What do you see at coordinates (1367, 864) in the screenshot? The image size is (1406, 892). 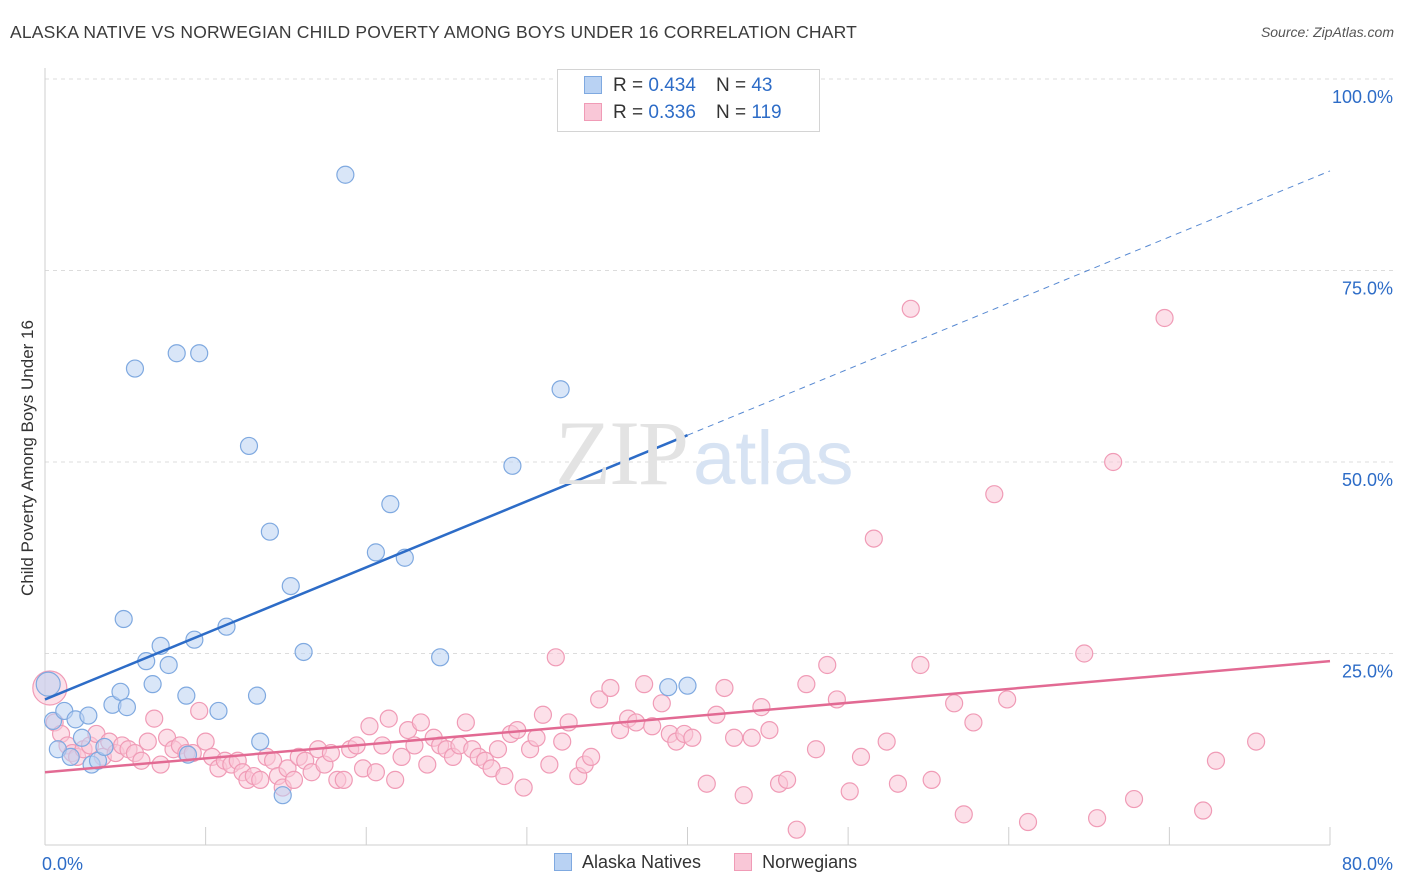 I see `x-tick-label: 80.0%` at bounding box center [1367, 864].